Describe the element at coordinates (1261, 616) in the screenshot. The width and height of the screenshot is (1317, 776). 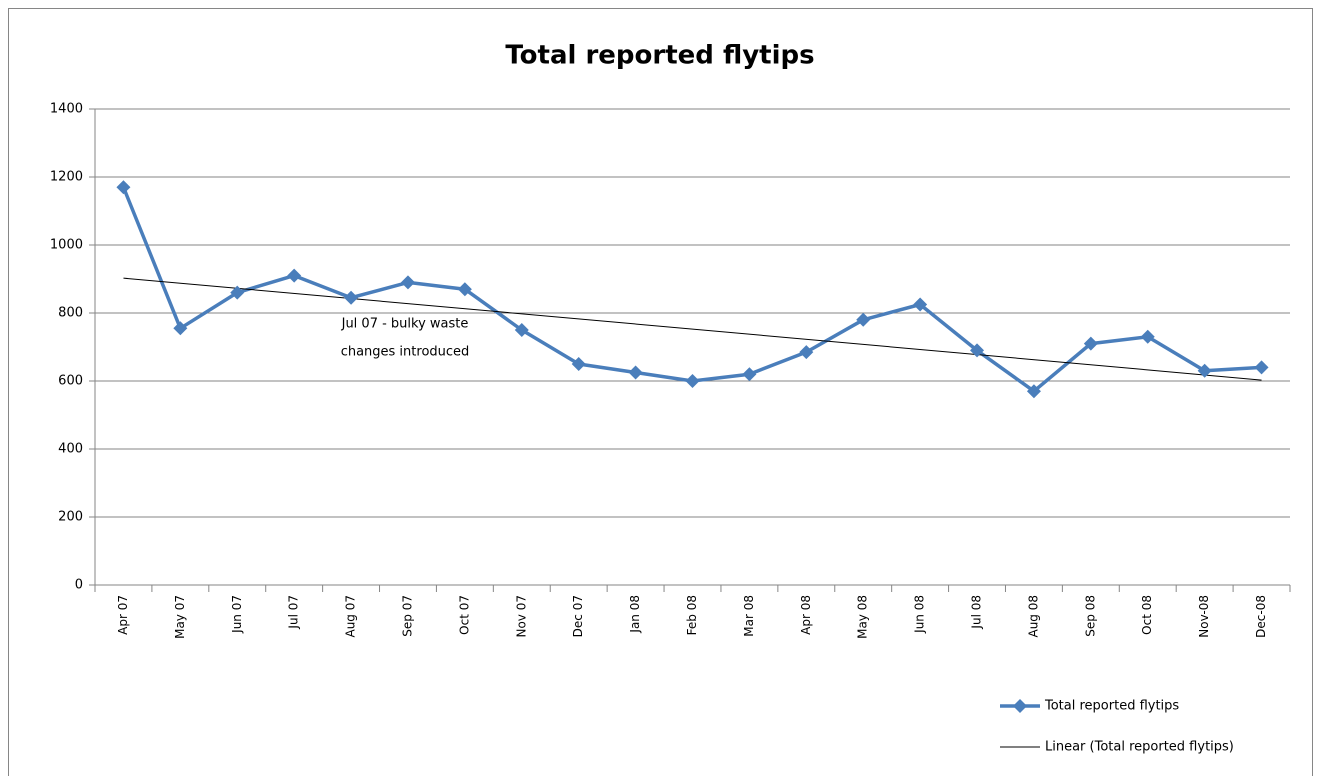
I see `x-tick-label: Dec-08` at that location.